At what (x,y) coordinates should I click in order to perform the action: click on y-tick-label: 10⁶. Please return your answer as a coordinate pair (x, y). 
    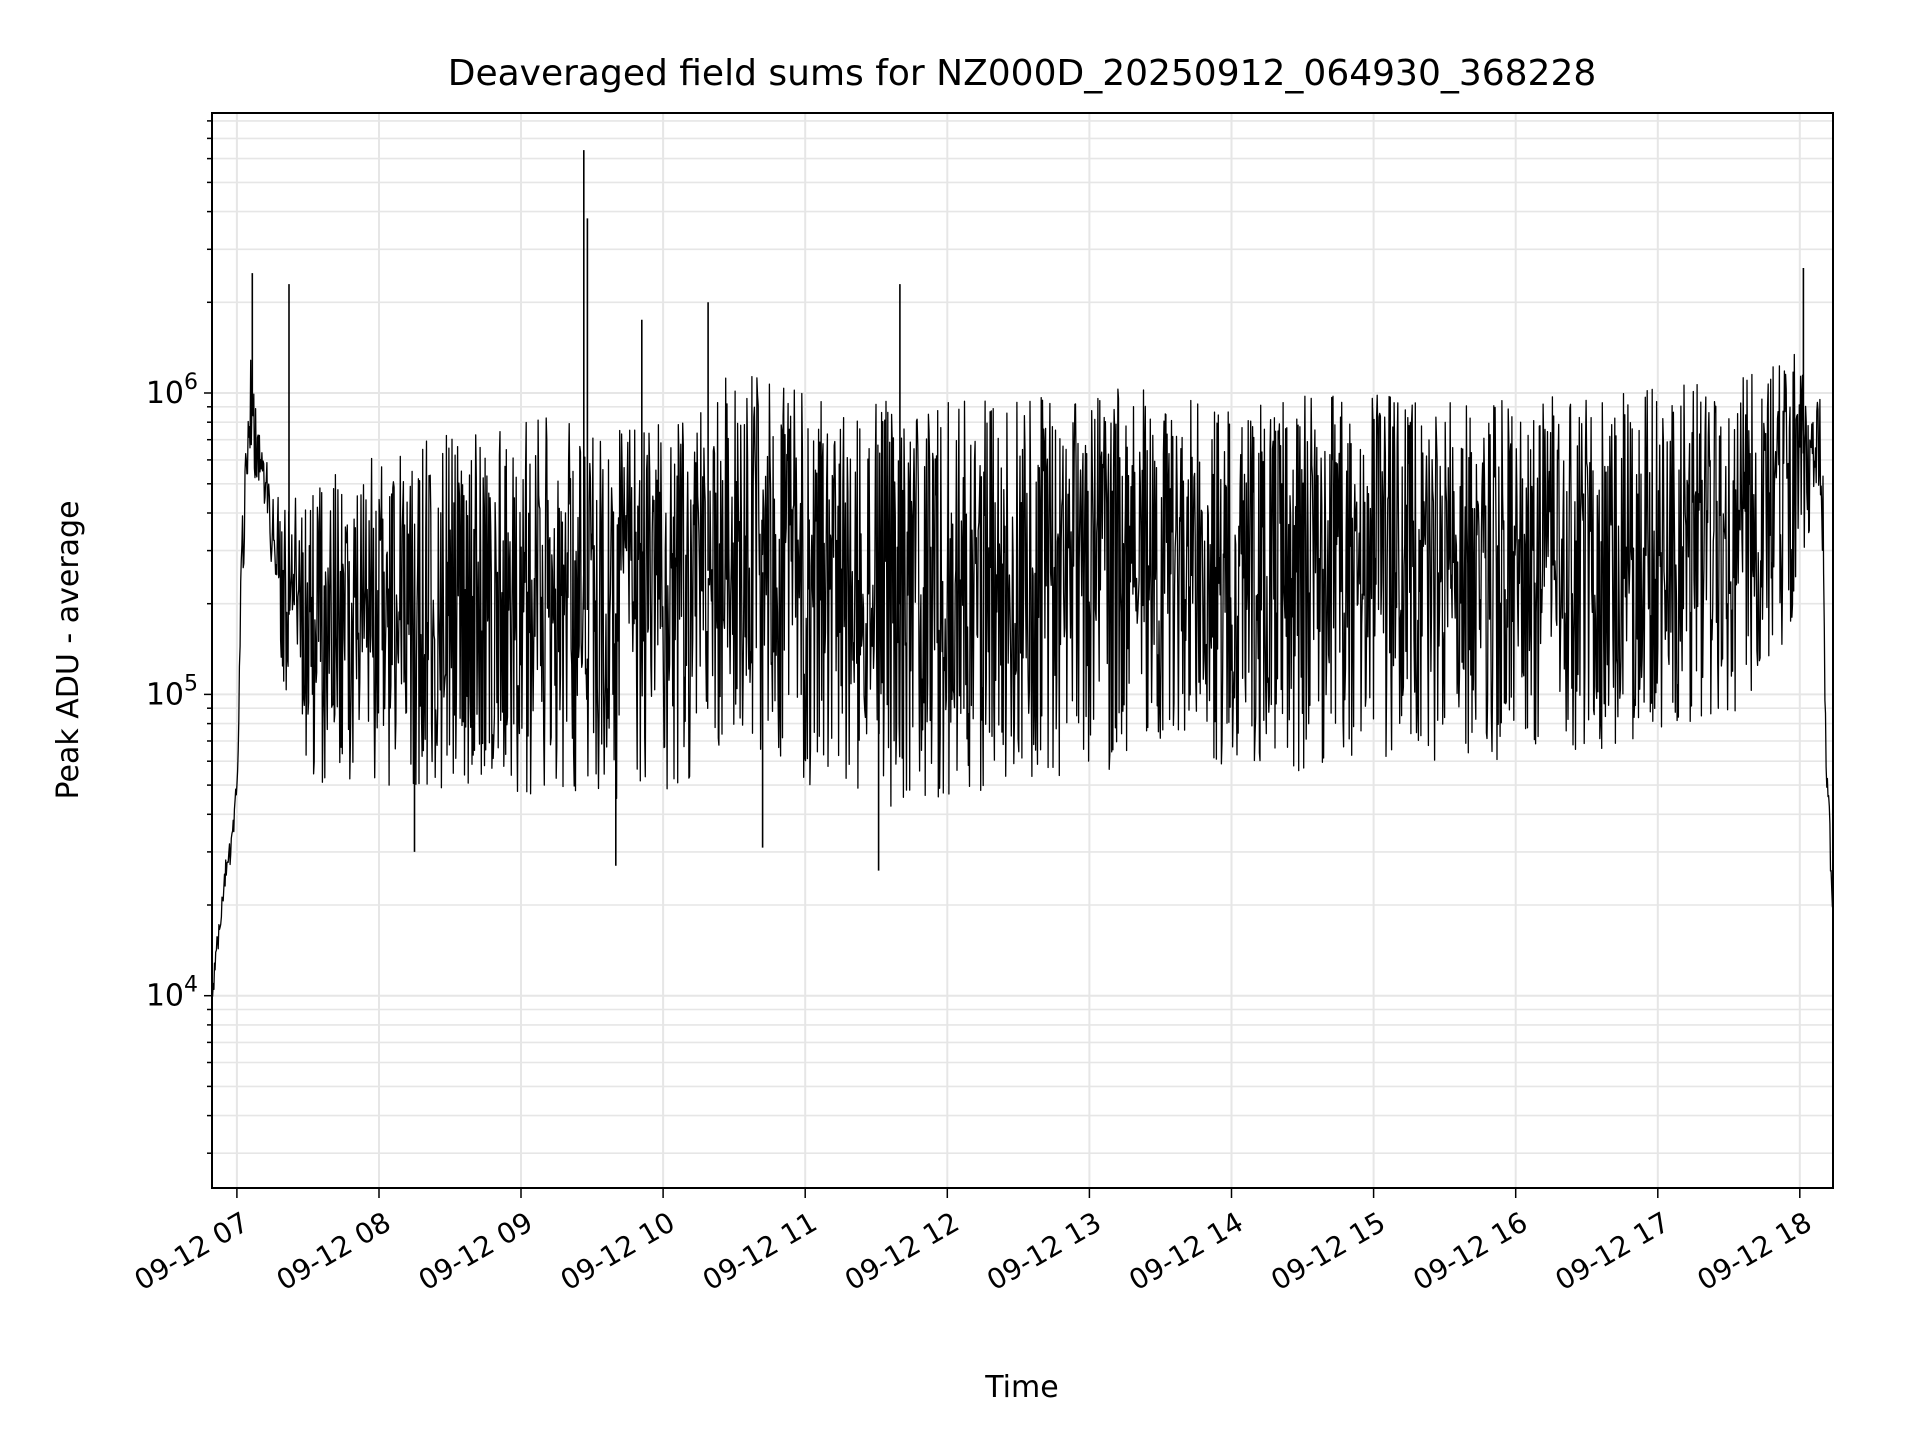
    Looking at the image, I should click on (172, 390).